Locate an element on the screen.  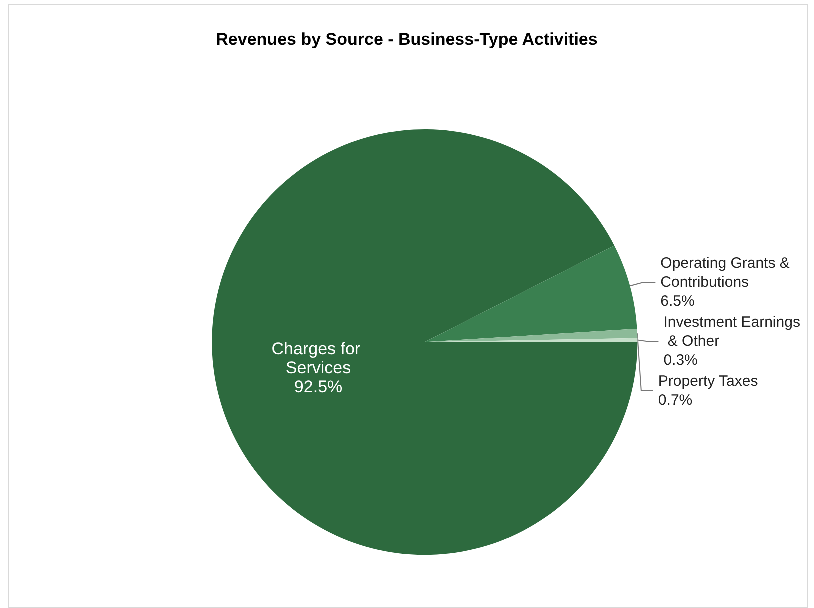
chart-title: Revenues by Source - Business-Type Activities is located at coordinates (407, 39).